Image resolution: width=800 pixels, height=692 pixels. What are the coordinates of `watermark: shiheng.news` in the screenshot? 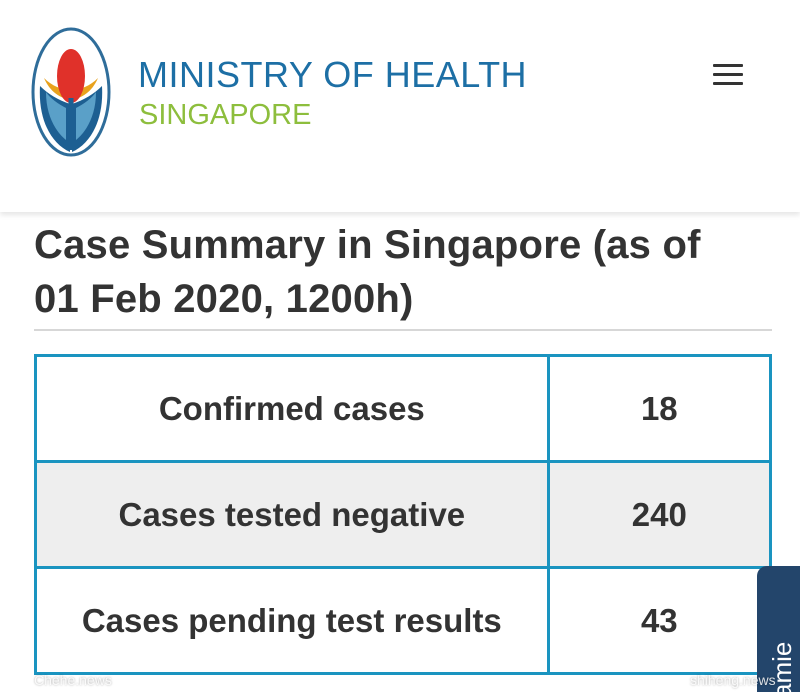 It's located at (733, 680).